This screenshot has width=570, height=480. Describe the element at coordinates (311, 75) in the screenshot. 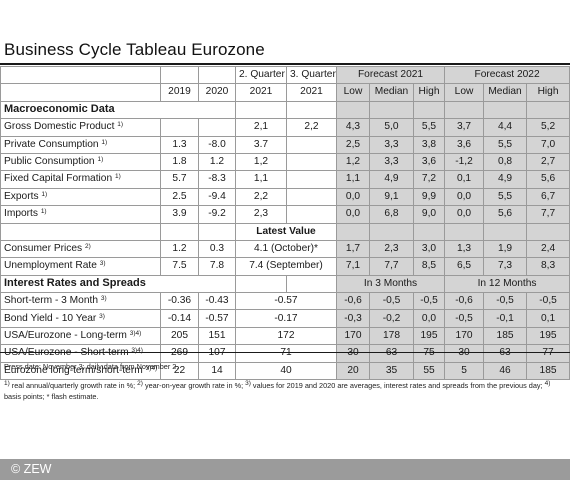

I see `header-quarter-3: 3. Quarter` at that location.